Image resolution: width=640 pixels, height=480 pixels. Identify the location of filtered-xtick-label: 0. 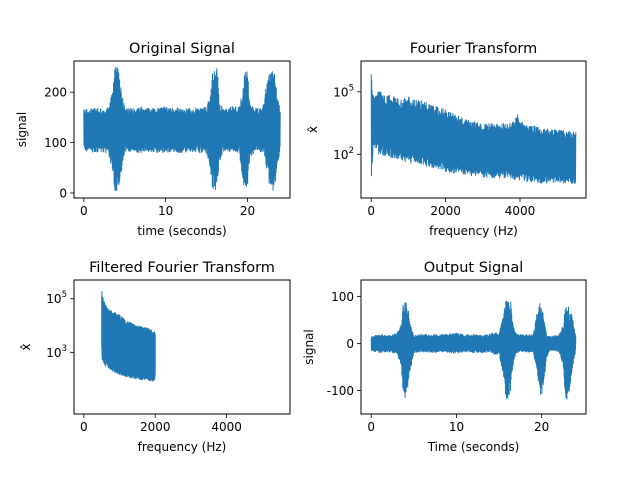
(84, 427).